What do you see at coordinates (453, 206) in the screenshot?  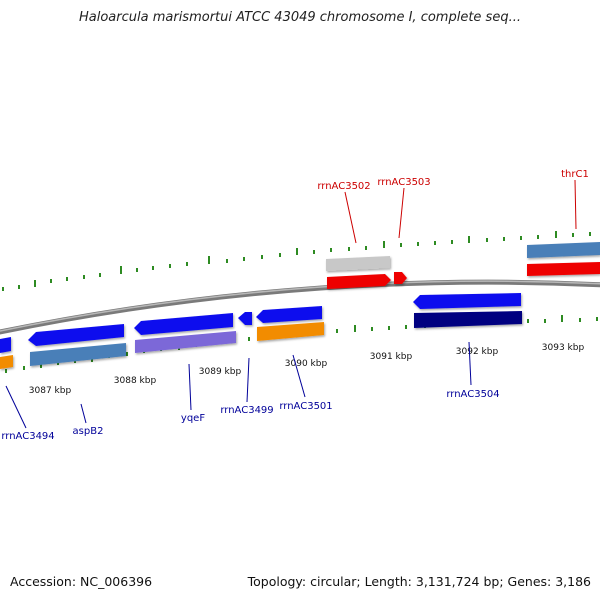 I see `forward-gene-labels: rrnAC3502 rrnAC3503 thrC1` at bounding box center [453, 206].